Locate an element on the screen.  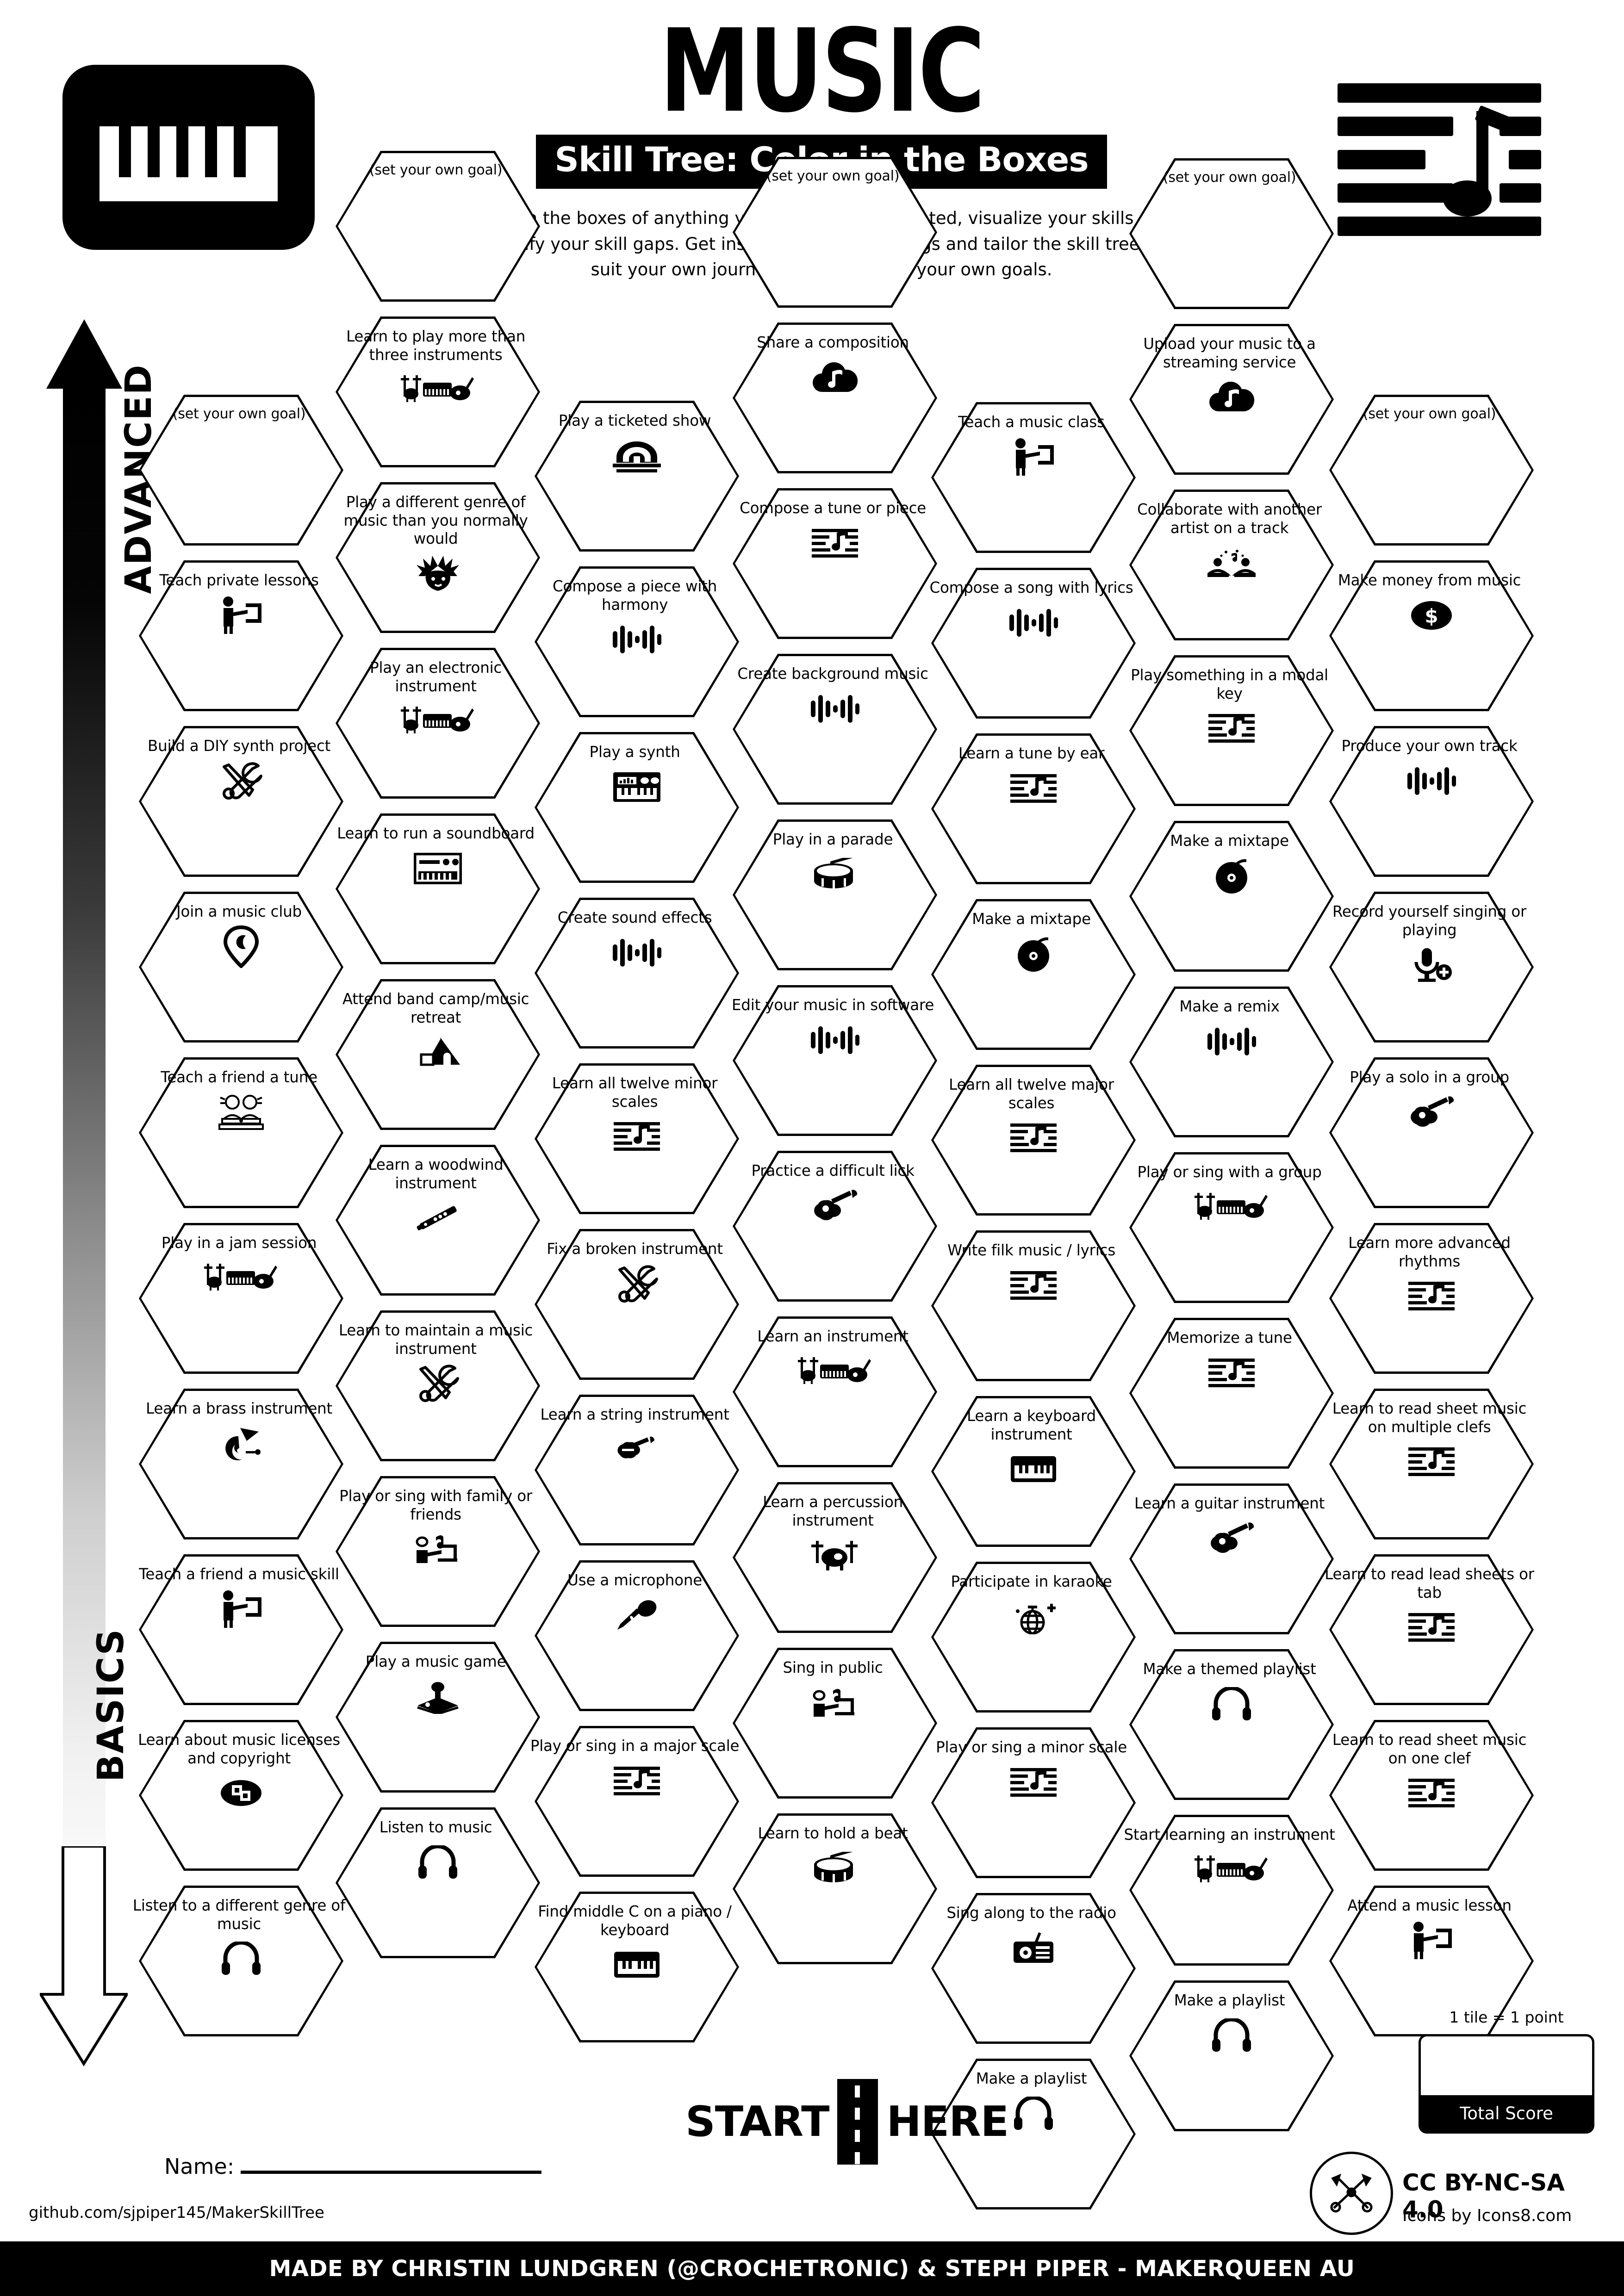
skill-tile: Teach private lessons is located at coordinates (241, 636).